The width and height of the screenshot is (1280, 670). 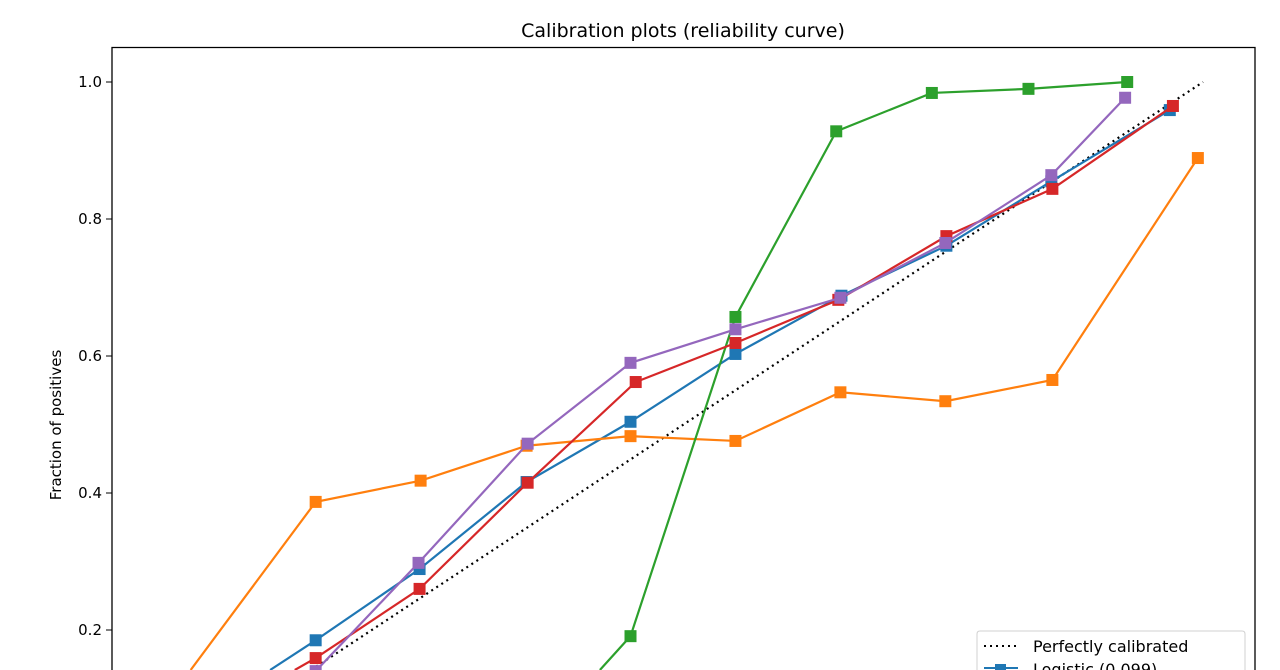 I want to click on legend: Perfectly calibrated Logistic (0.099), so click(x=1111, y=650).